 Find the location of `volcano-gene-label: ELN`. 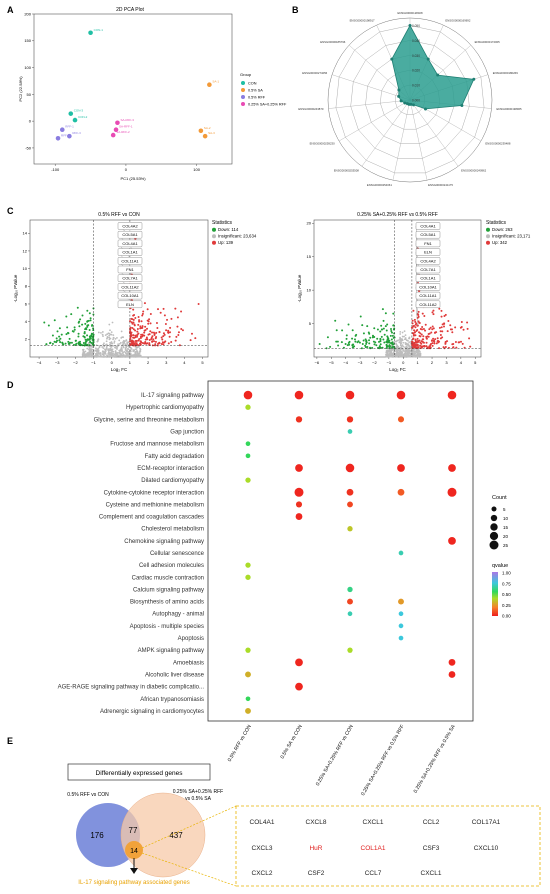

volcano-gene-label: ELN is located at coordinates (428, 252).